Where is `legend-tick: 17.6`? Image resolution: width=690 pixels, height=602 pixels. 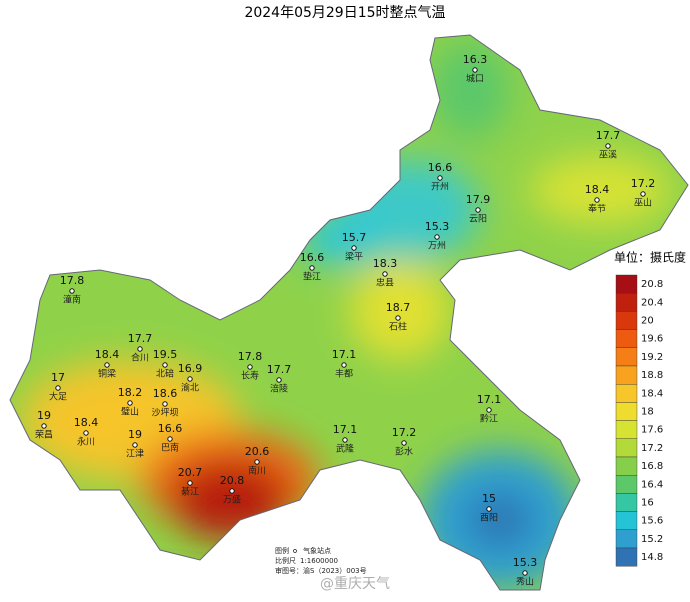
legend-tick: 17.6 is located at coordinates (652, 430).